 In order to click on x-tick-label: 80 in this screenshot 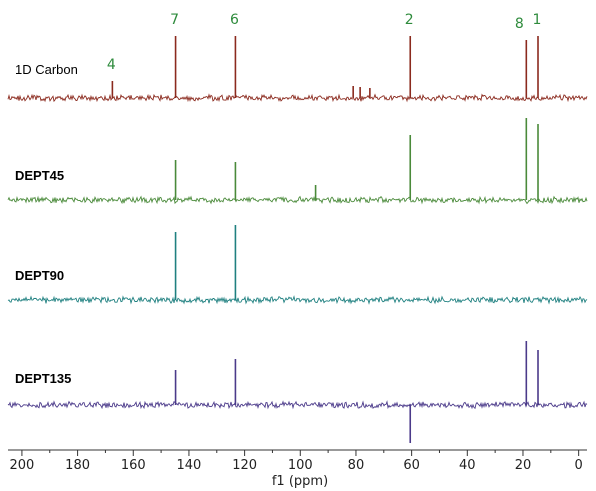, I will do `click(356, 465)`.